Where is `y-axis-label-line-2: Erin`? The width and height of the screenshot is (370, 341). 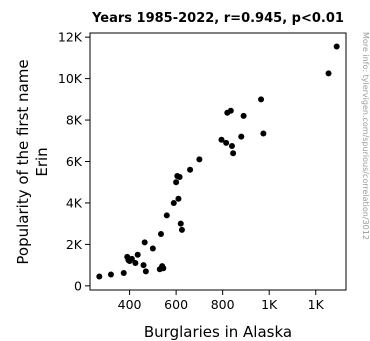
y-axis-label-line-2: Erin is located at coordinates (42, 161).